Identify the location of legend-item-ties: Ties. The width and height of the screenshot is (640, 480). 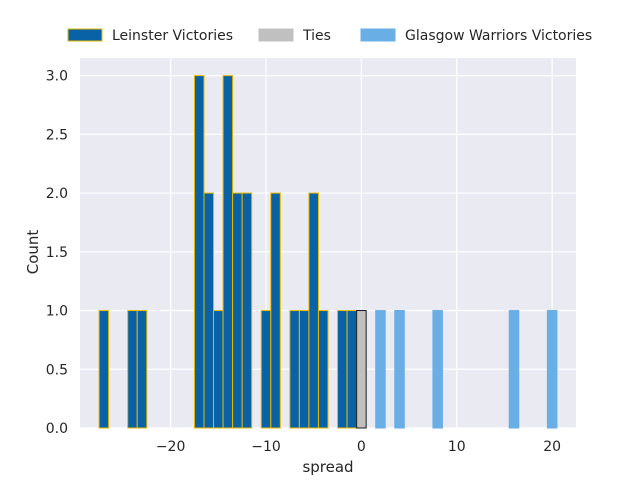
(294, 36).